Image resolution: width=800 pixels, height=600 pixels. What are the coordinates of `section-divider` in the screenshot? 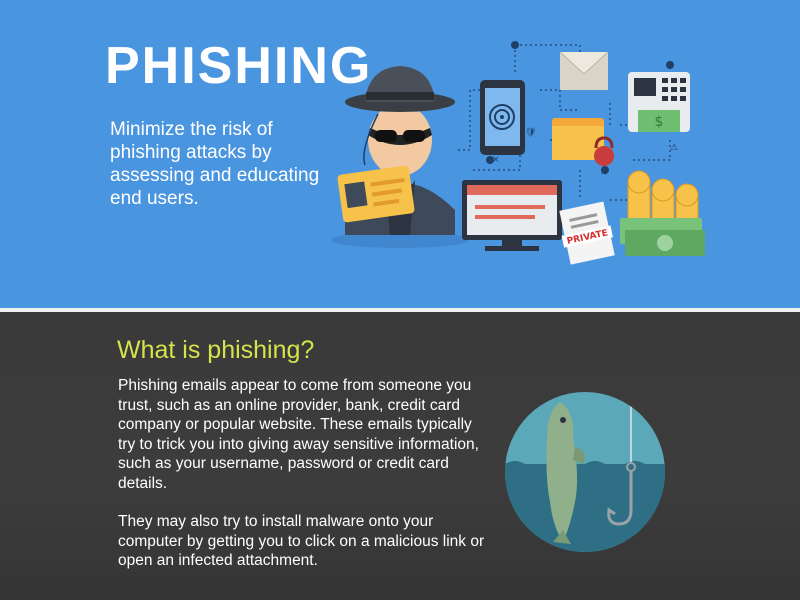 It's located at (400, 310).